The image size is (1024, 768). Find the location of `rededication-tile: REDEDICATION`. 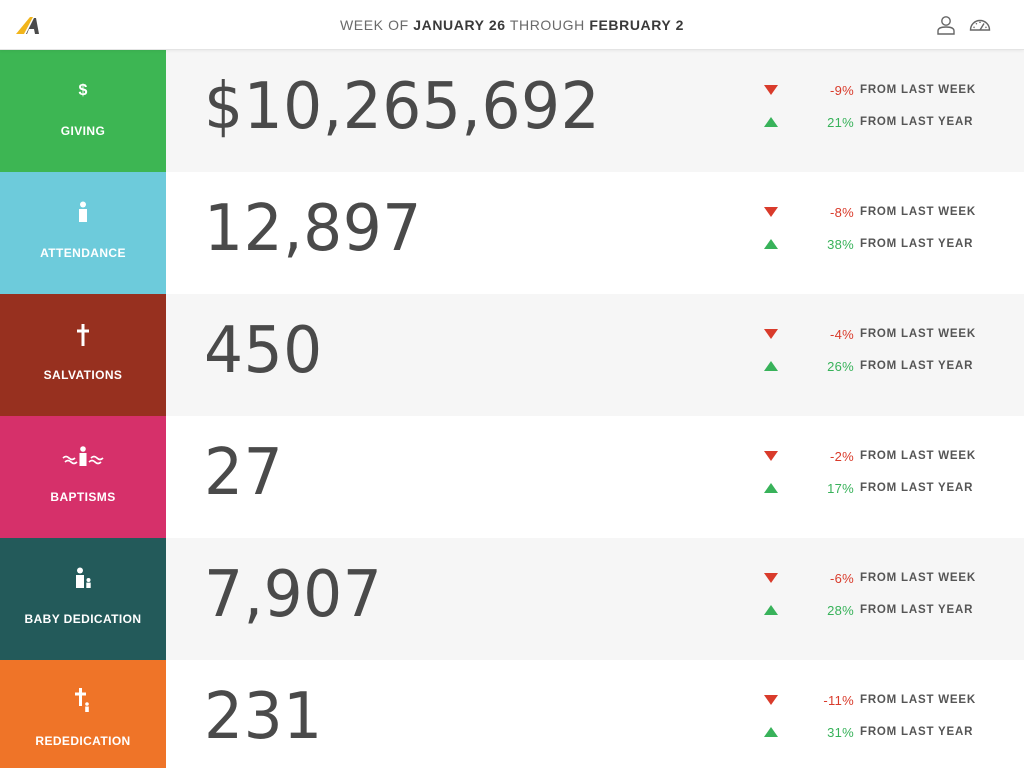

rededication-tile: REDEDICATION is located at coordinates (83, 714).